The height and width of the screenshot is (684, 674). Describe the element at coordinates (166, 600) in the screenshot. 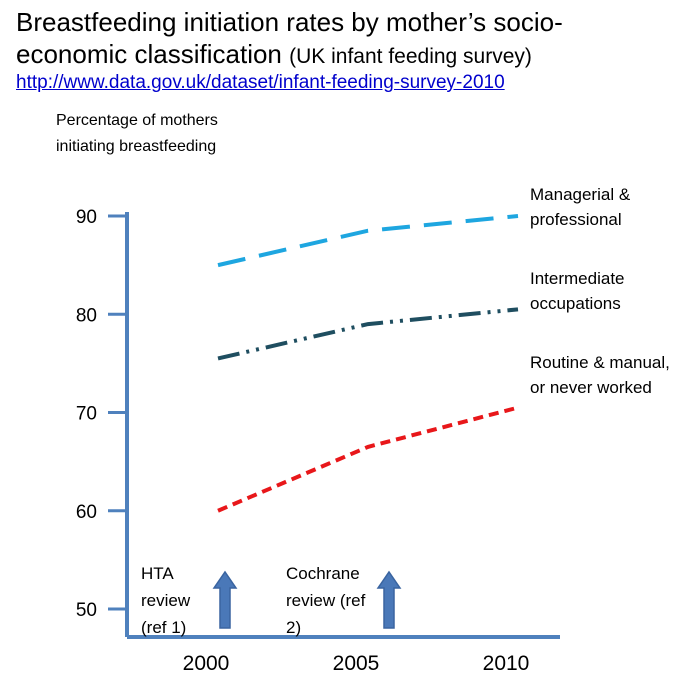

I see `annotation-hta-review: HTA review (ref 1)` at that location.